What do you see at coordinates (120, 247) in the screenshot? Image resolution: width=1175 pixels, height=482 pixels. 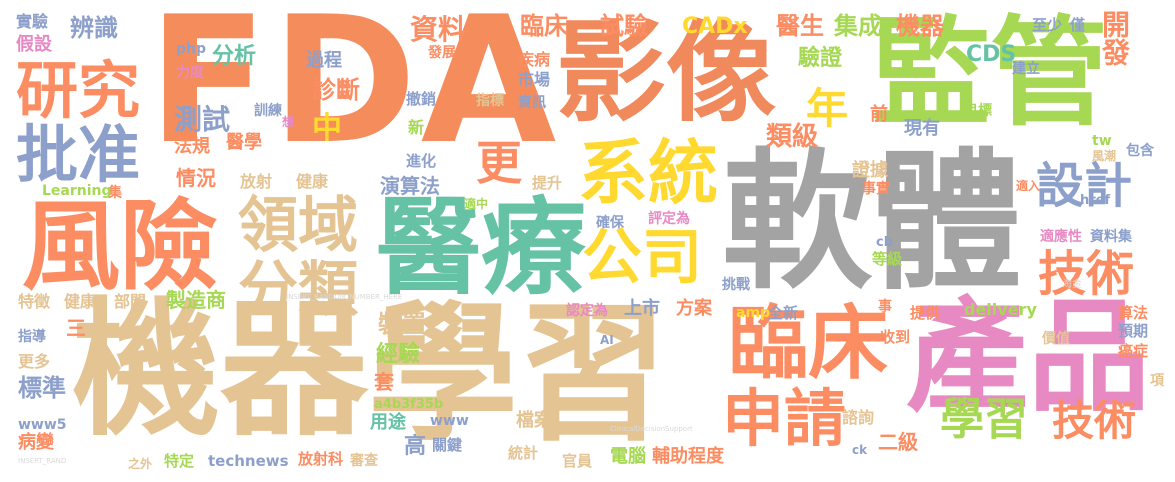 I see `word-risk: 風險` at bounding box center [120, 247].